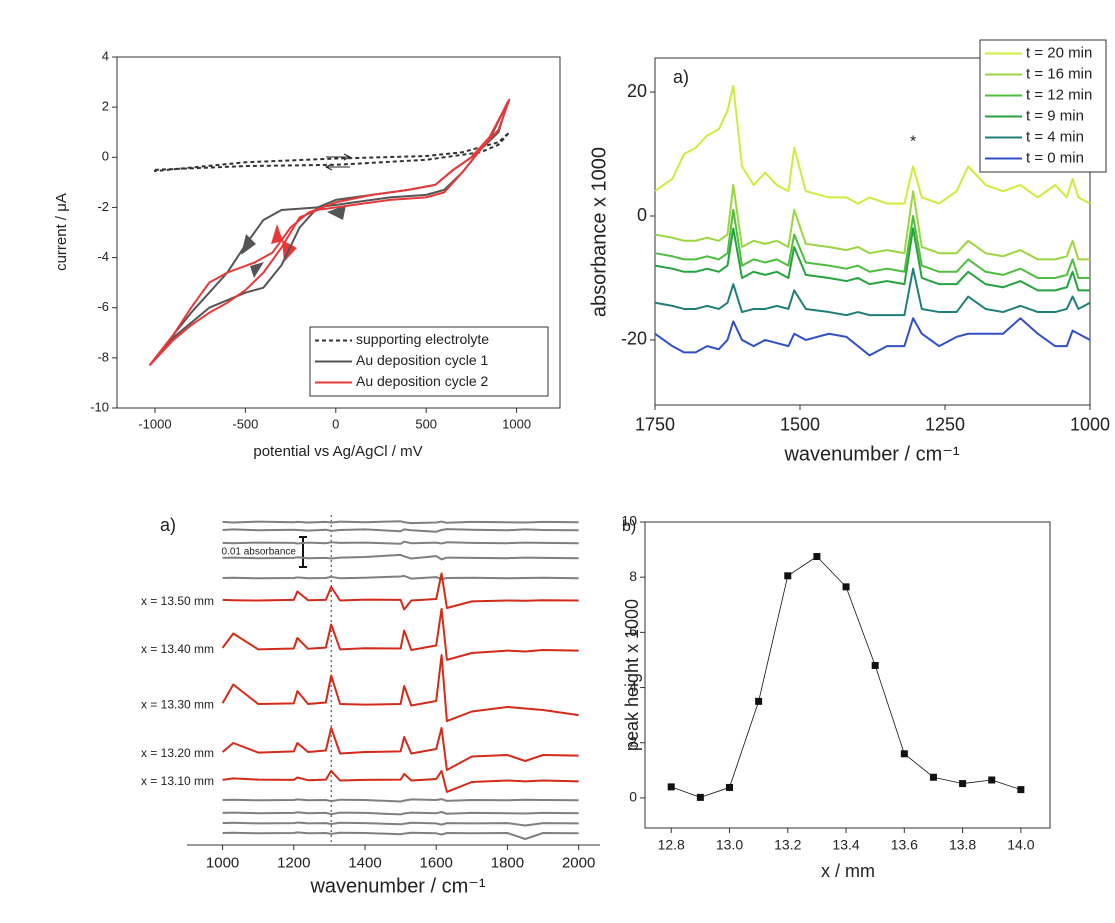  What do you see at coordinates (1059, 73) in the screenshot?
I see `legend-label: t = 16 min` at bounding box center [1059, 73].